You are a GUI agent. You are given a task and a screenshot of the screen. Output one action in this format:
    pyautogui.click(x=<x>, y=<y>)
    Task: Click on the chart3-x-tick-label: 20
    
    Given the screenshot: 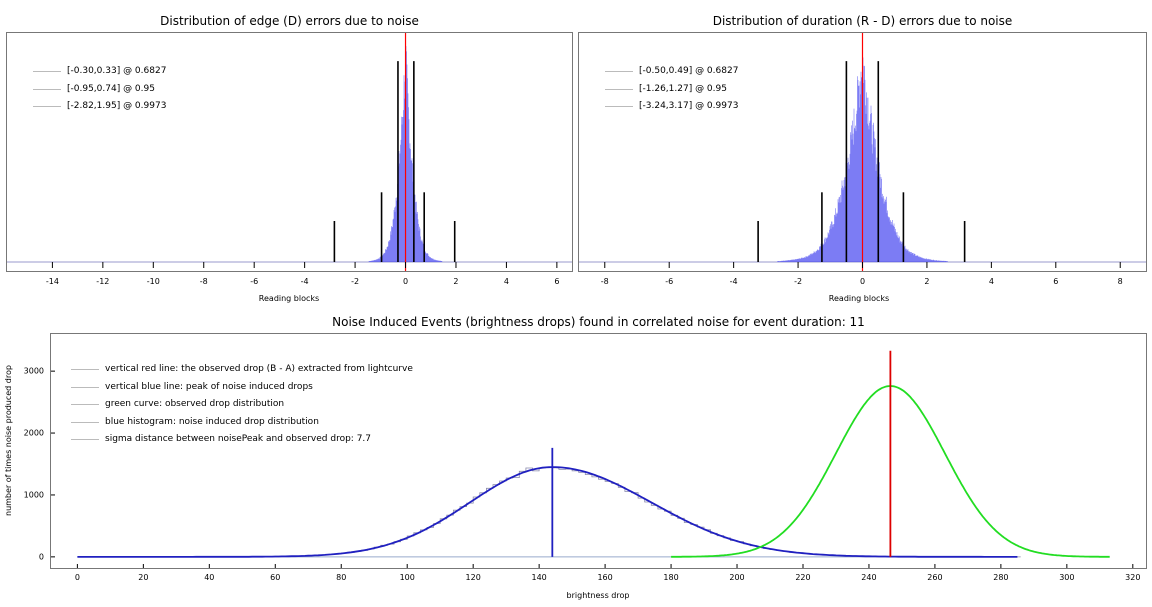 What is the action you would take?
    pyautogui.click(x=143, y=577)
    